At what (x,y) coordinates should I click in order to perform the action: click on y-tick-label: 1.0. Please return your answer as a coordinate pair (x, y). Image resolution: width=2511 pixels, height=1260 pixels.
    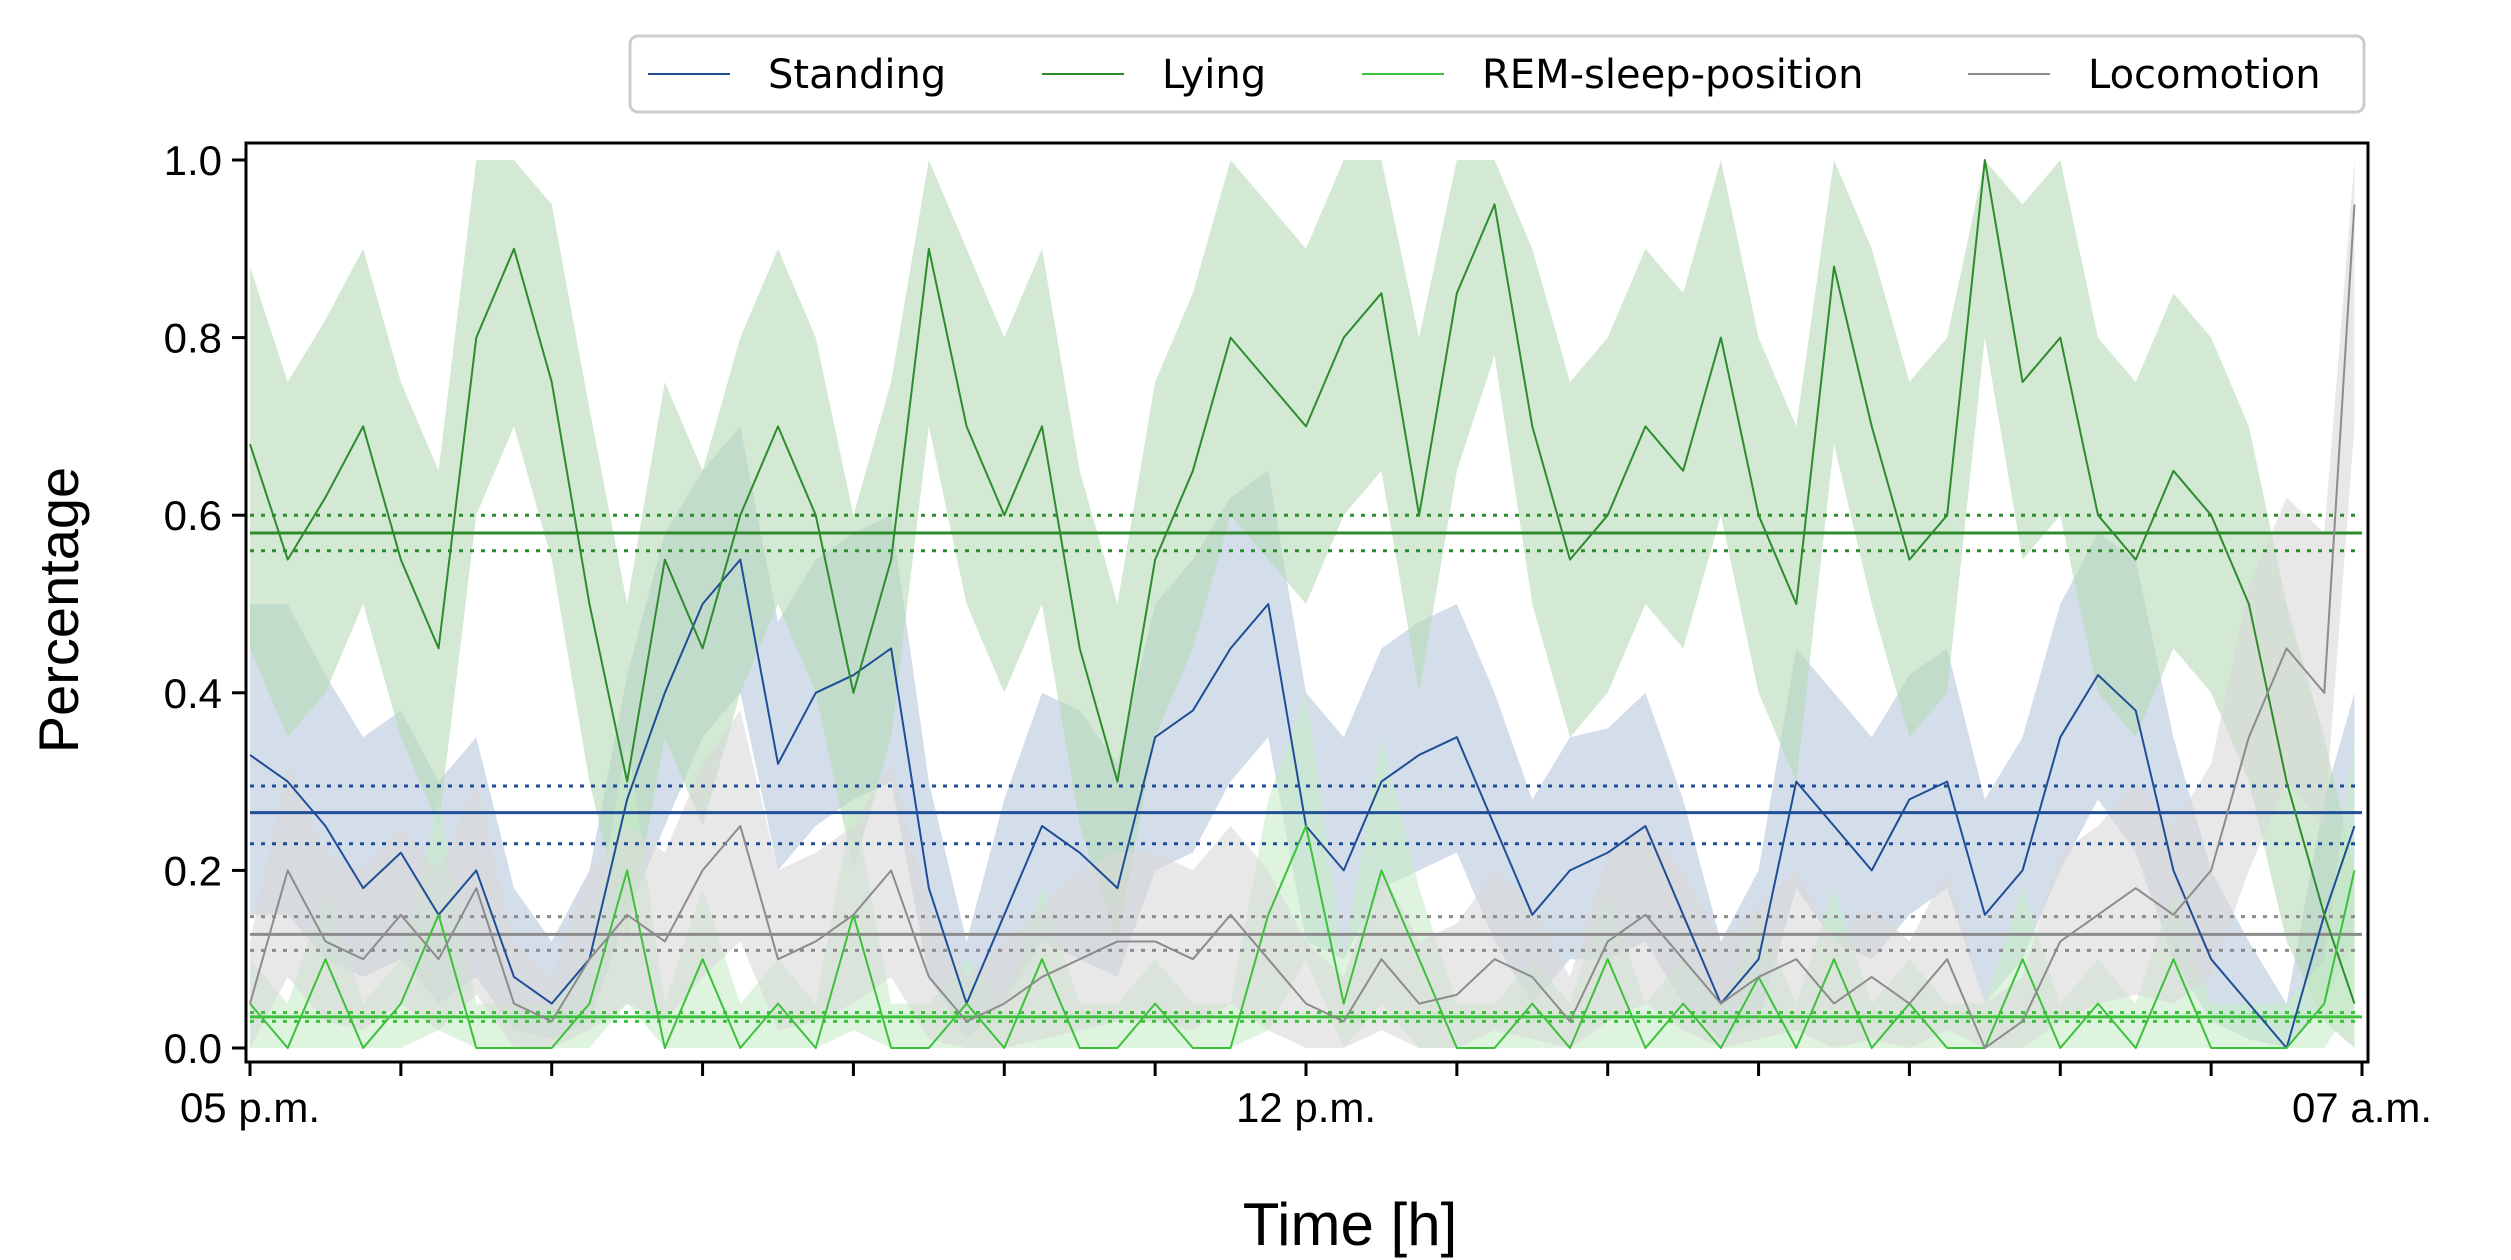
    Looking at the image, I should click on (193, 160).